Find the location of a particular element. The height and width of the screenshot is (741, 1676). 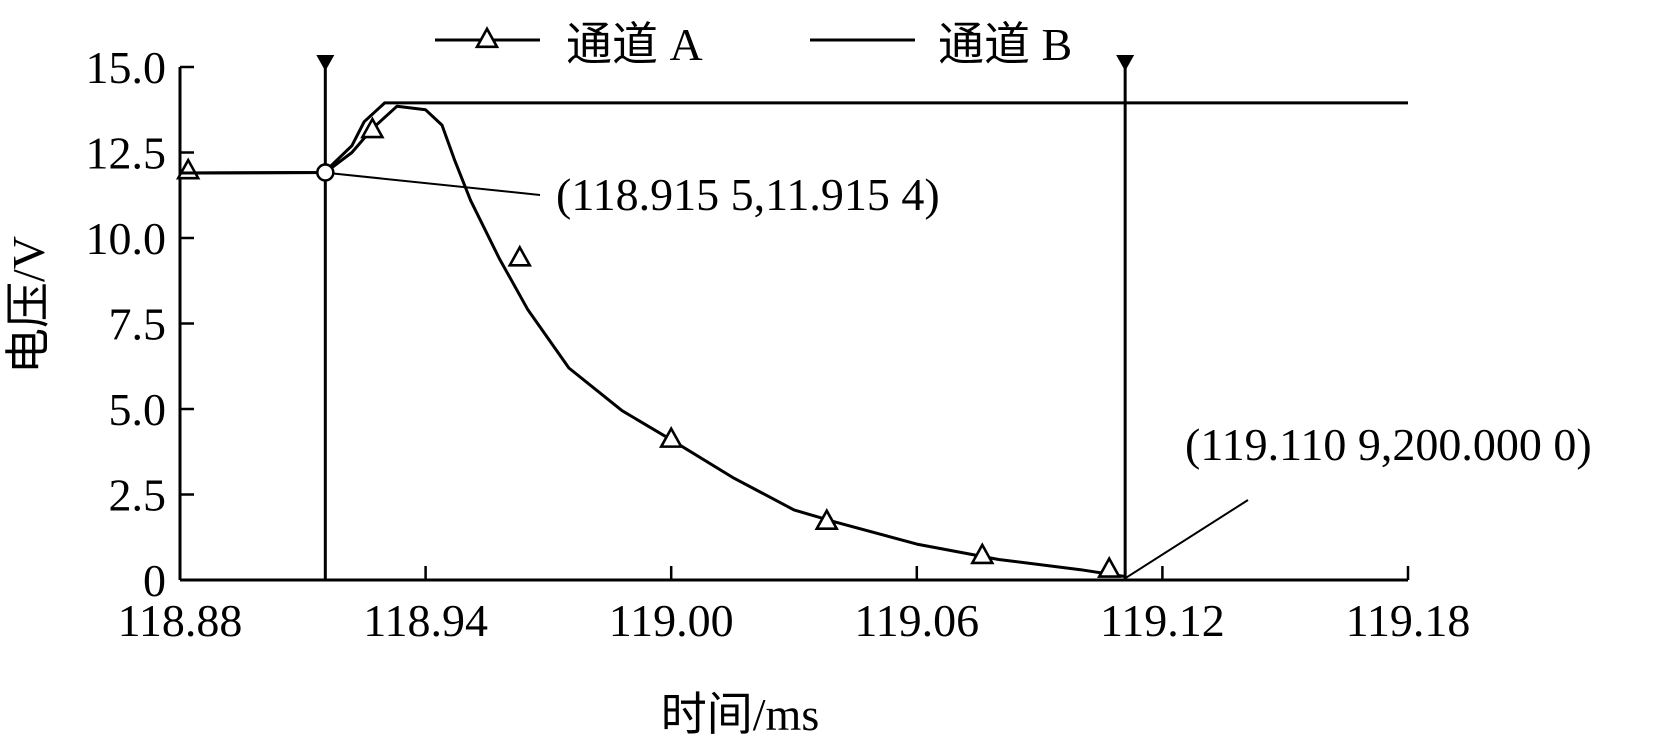

x-tick-label: 119.12 is located at coordinates (1162, 620).